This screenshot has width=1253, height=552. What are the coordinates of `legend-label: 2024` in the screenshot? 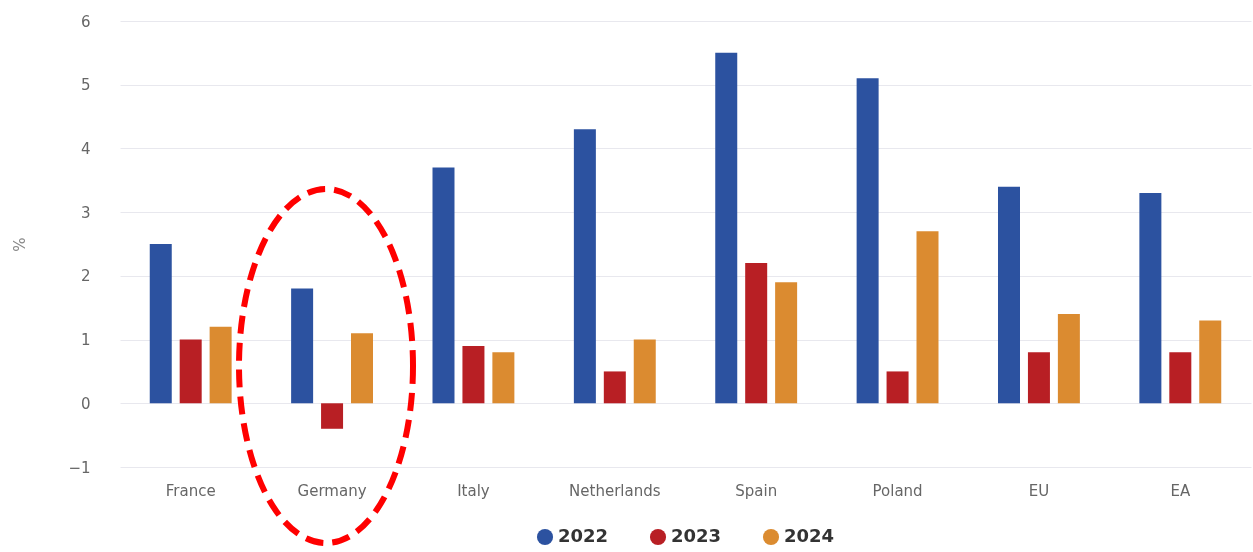 It's located at (809, 535).